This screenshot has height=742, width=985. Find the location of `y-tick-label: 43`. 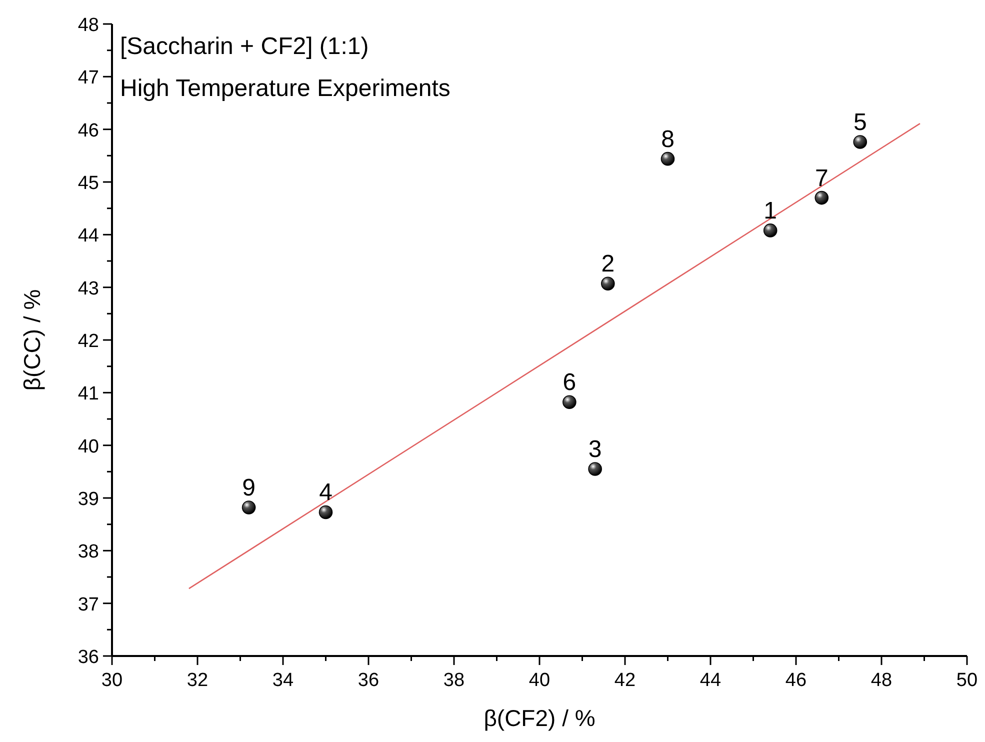

y-tick-label: 43 is located at coordinates (88, 289).